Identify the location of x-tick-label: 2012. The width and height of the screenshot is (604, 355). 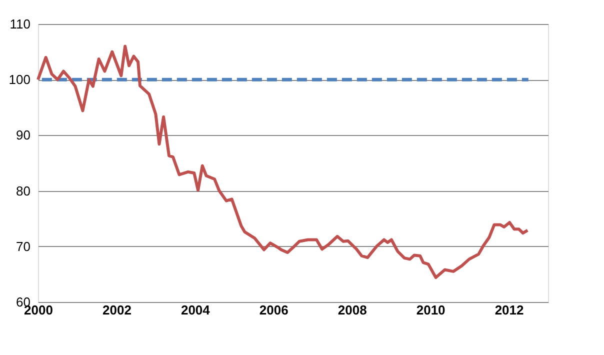
(509, 310).